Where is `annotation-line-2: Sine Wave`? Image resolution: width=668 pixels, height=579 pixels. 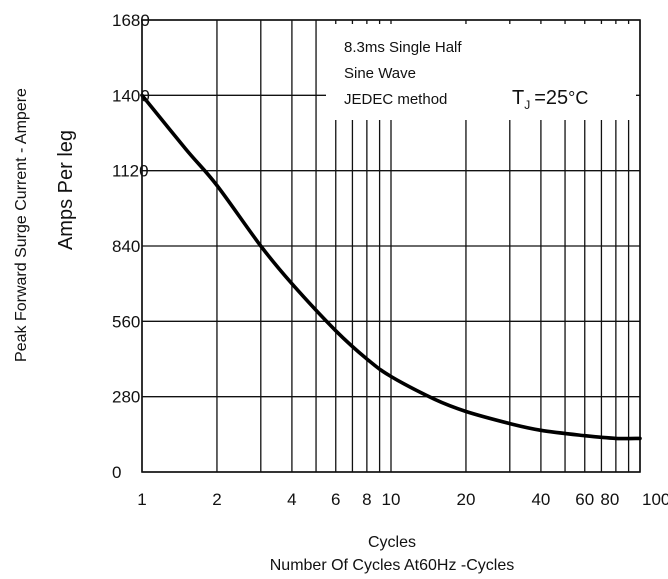 annotation-line-2: Sine Wave is located at coordinates (380, 73).